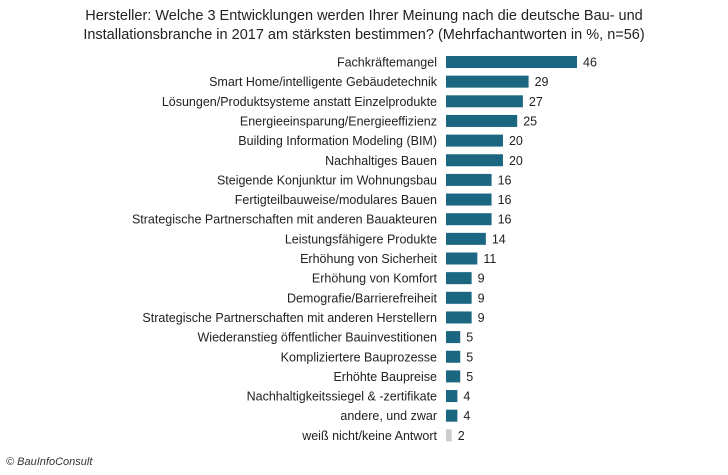 This screenshot has width=728, height=475. I want to click on category-label: Fertigteilbauweise/modulares Bauen, so click(336, 200).